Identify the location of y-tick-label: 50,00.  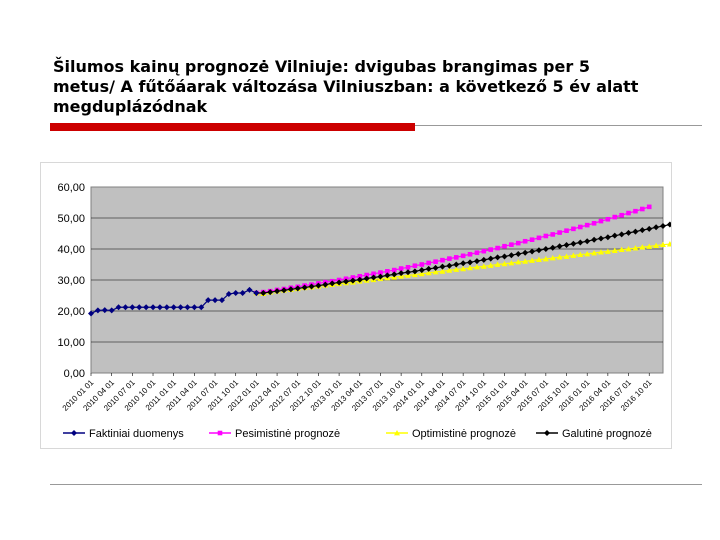
(71, 219).